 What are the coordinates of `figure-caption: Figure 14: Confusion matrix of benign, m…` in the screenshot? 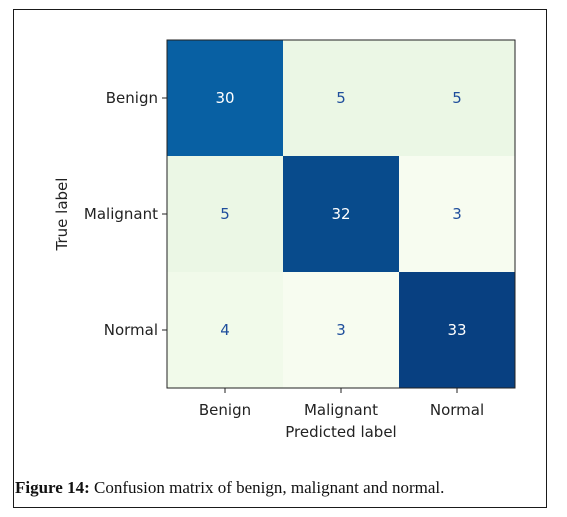 It's located at (281, 488).